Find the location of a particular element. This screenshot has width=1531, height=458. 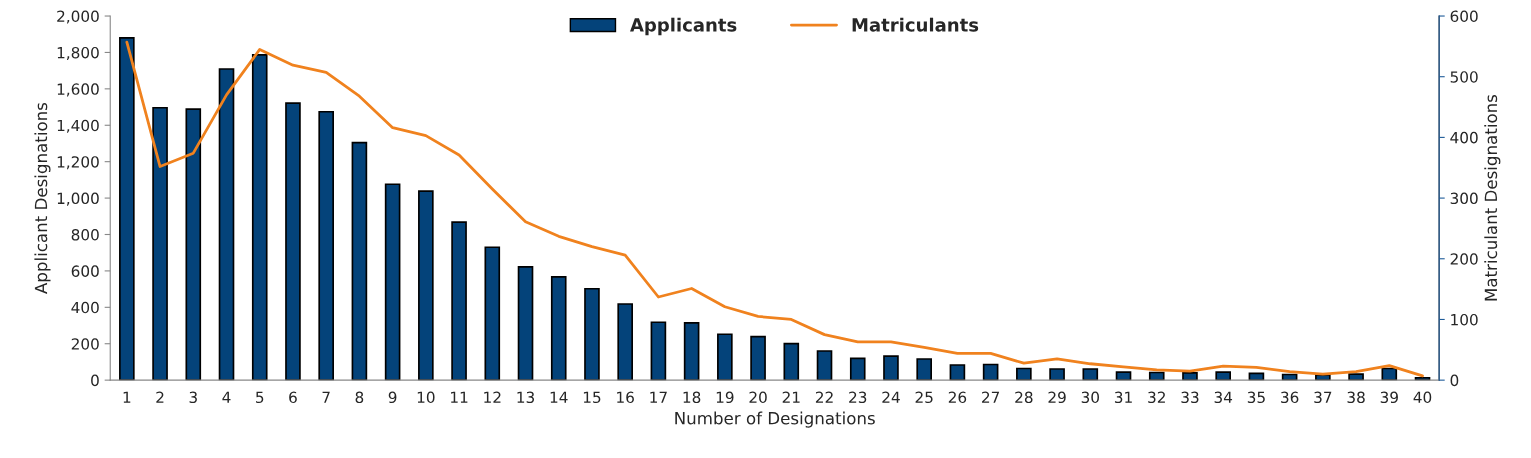

x-tick-label: 23 is located at coordinates (858, 397).